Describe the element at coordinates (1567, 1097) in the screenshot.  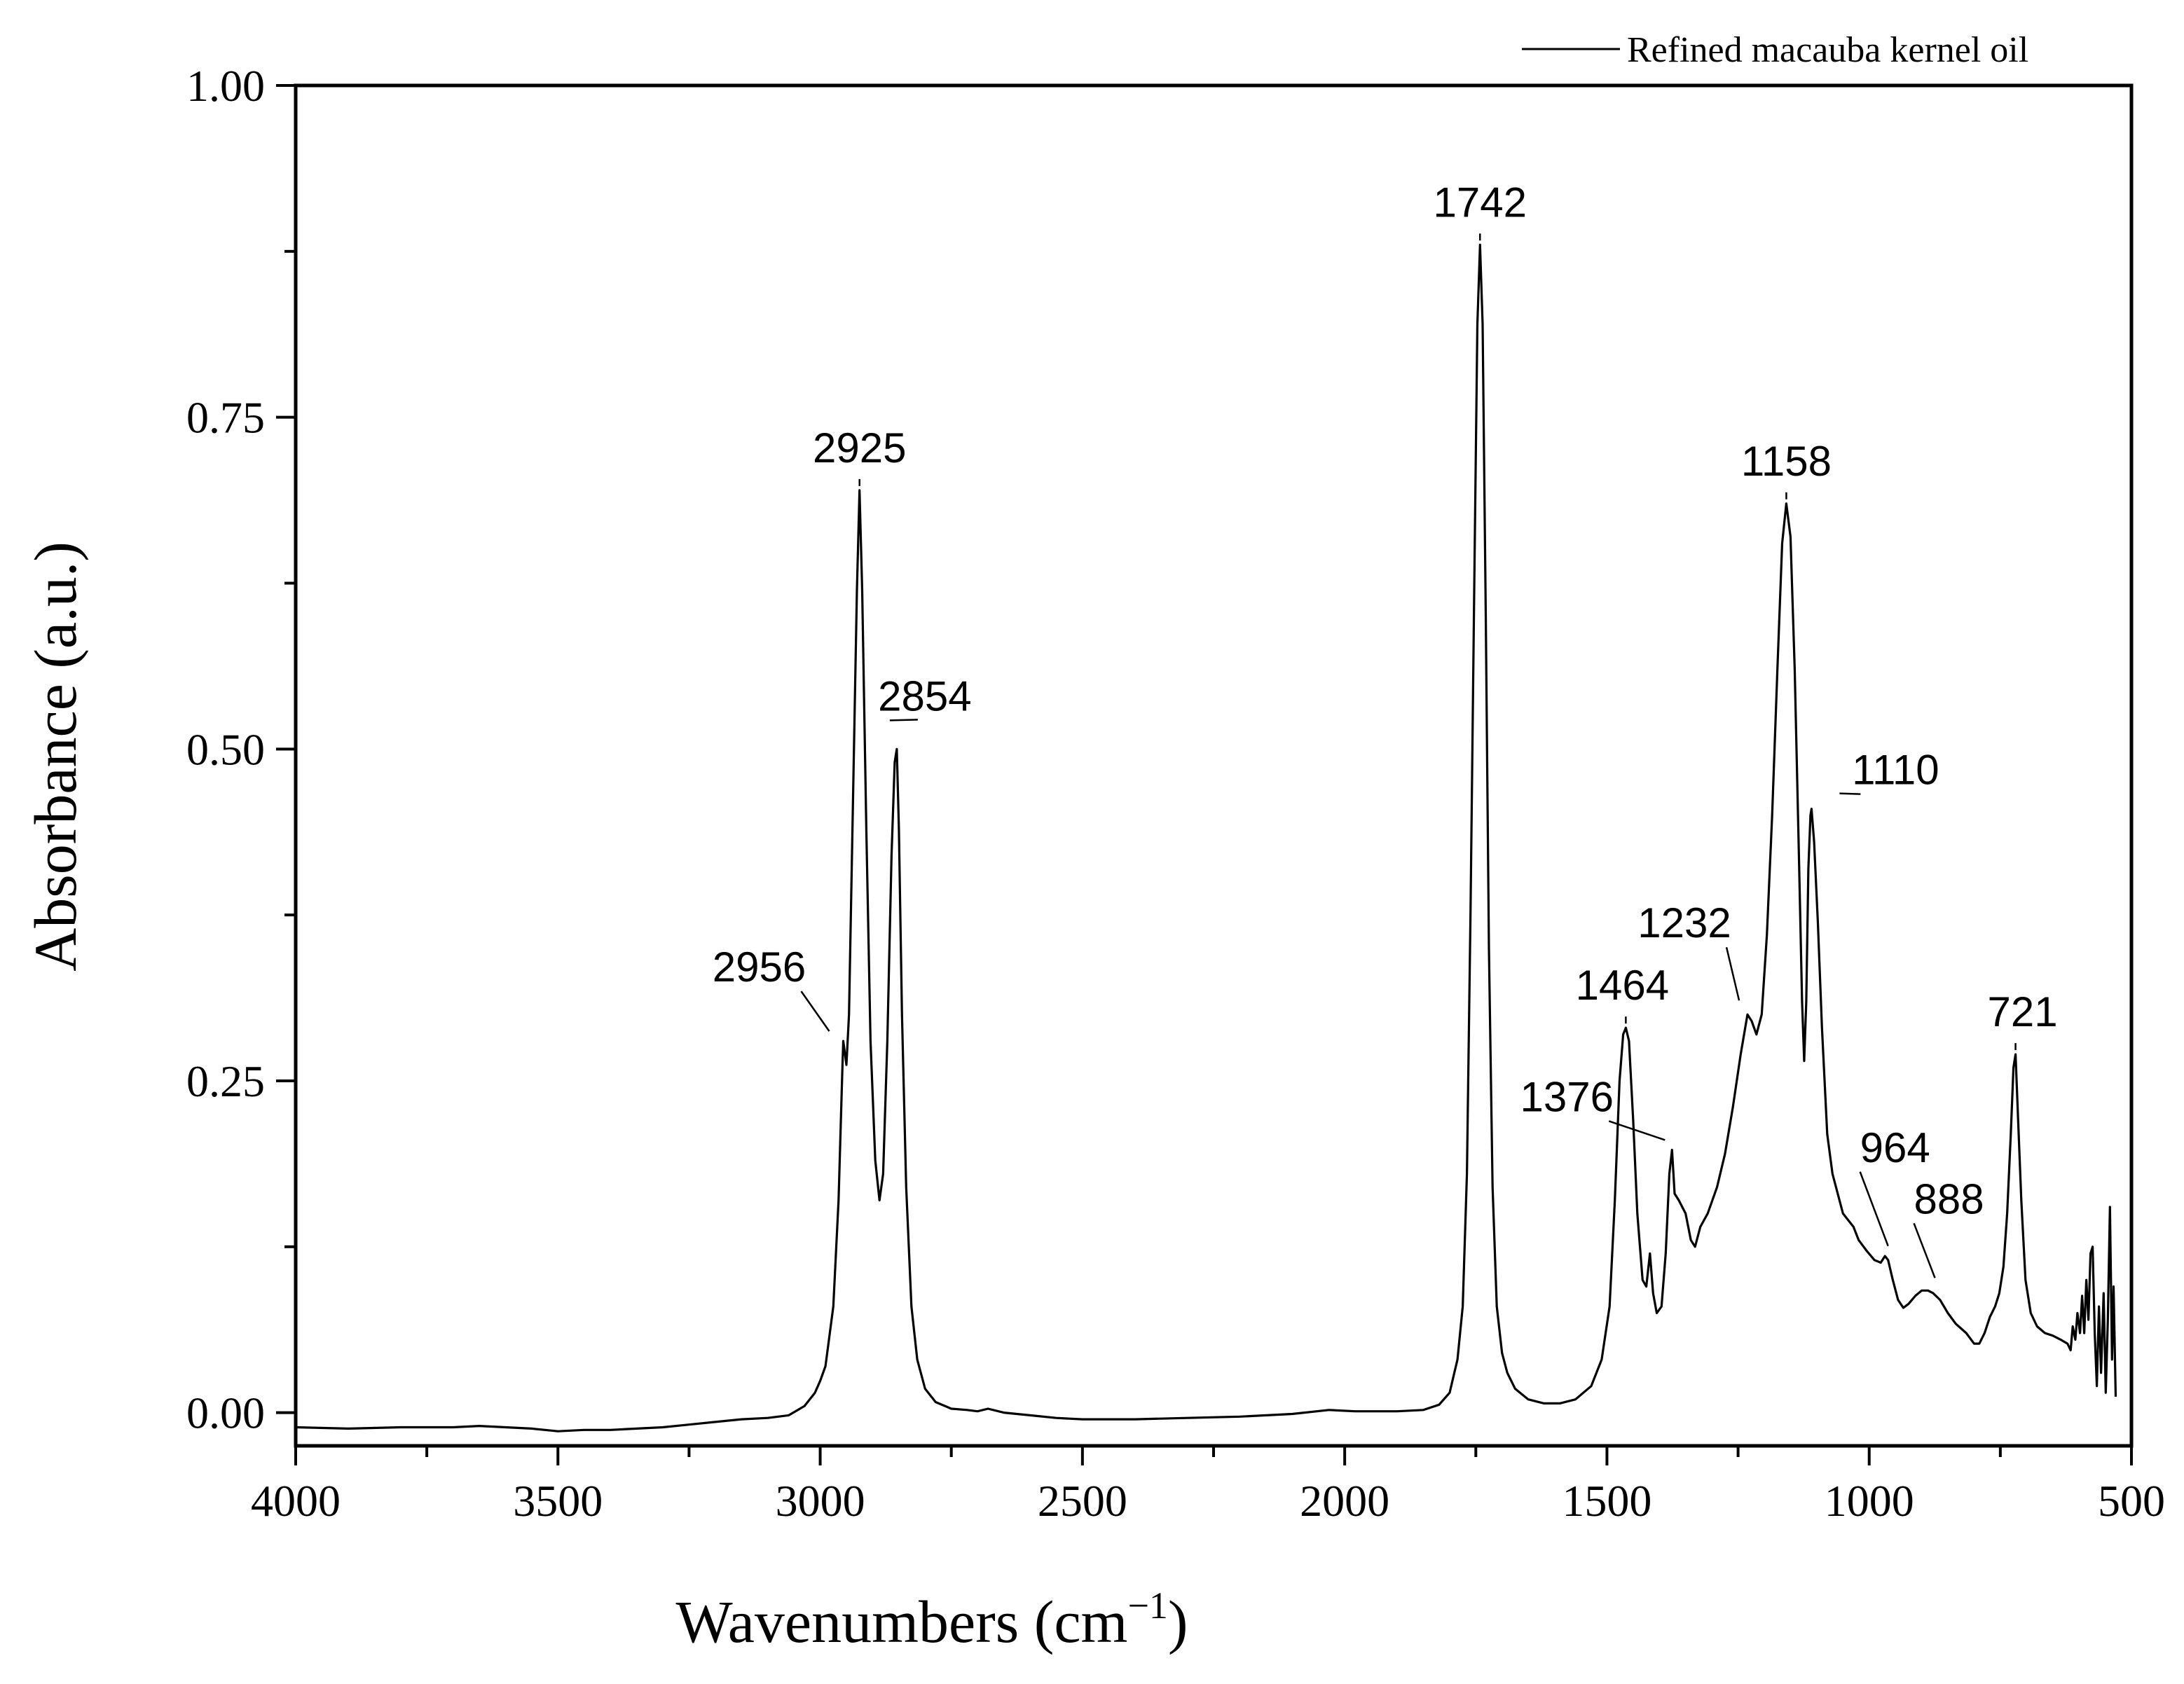
I see `peak-label-1376: 1376` at that location.